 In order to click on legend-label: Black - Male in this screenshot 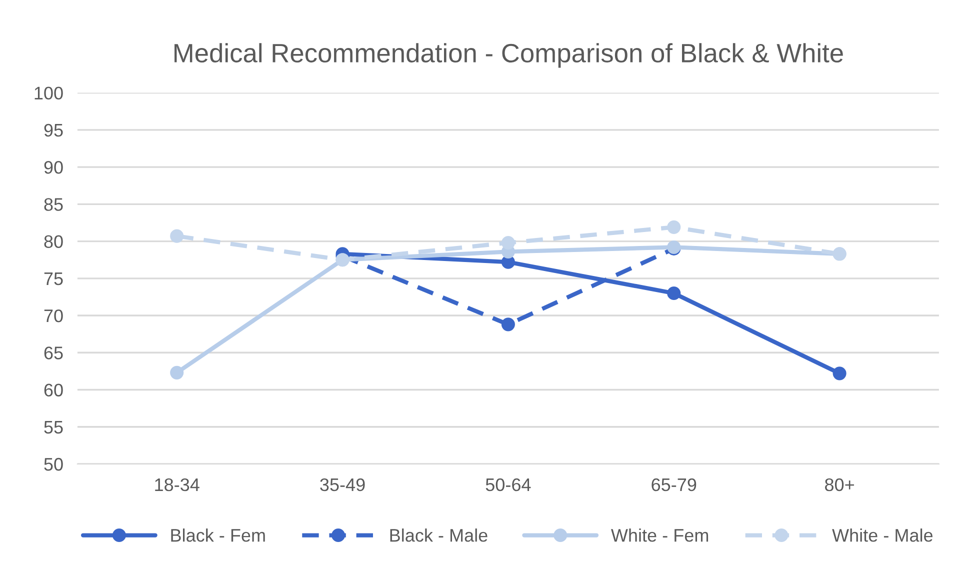, I will do `click(439, 535)`.